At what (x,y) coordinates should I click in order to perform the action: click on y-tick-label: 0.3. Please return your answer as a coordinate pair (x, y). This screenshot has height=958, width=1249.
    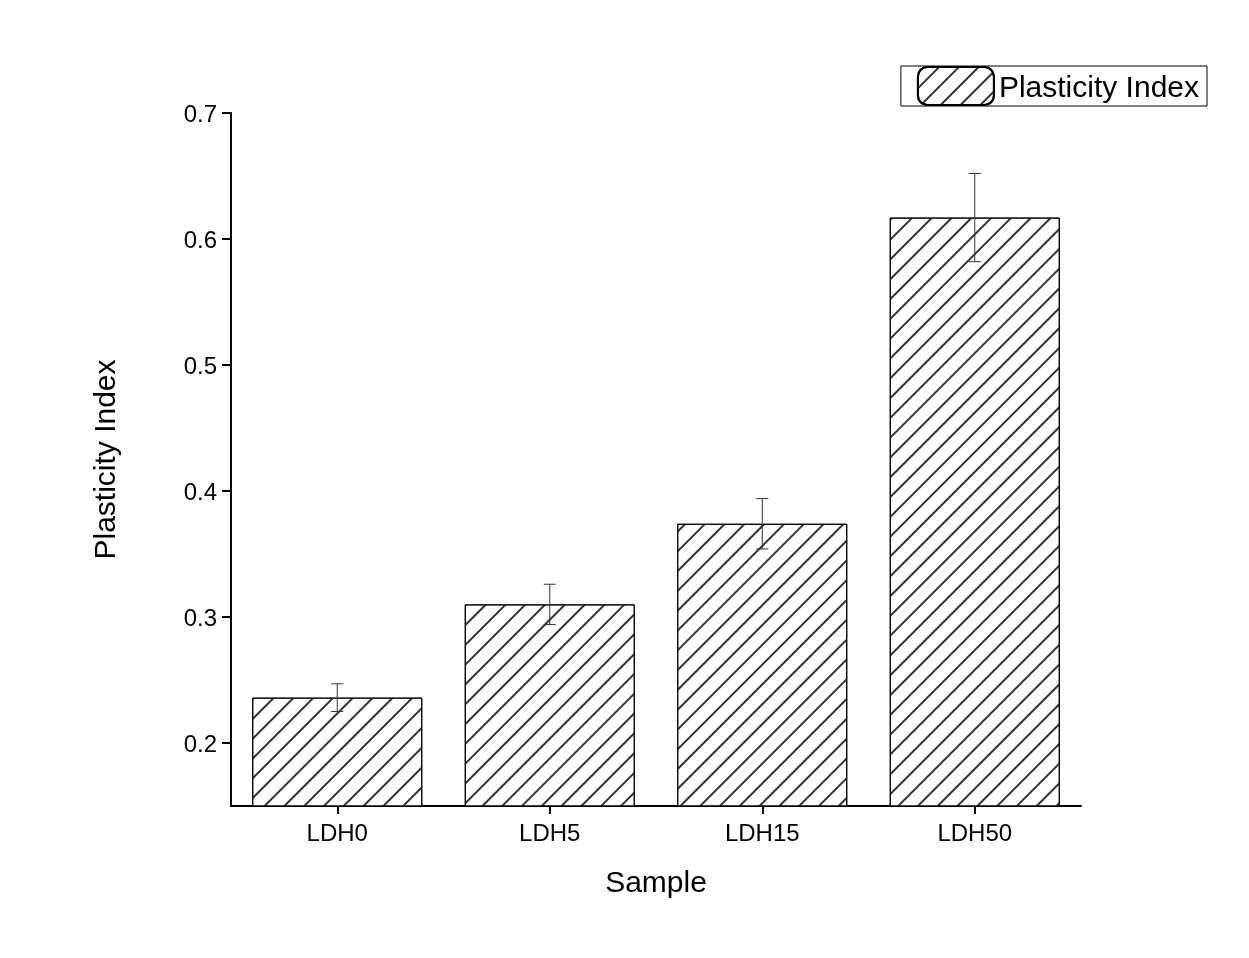
    Looking at the image, I should click on (200, 617).